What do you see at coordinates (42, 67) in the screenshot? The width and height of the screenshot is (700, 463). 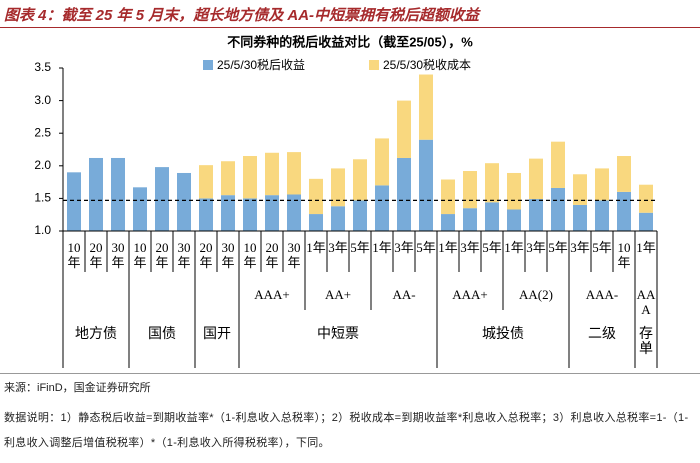 I see `y-tick-label: 3.5` at bounding box center [42, 67].